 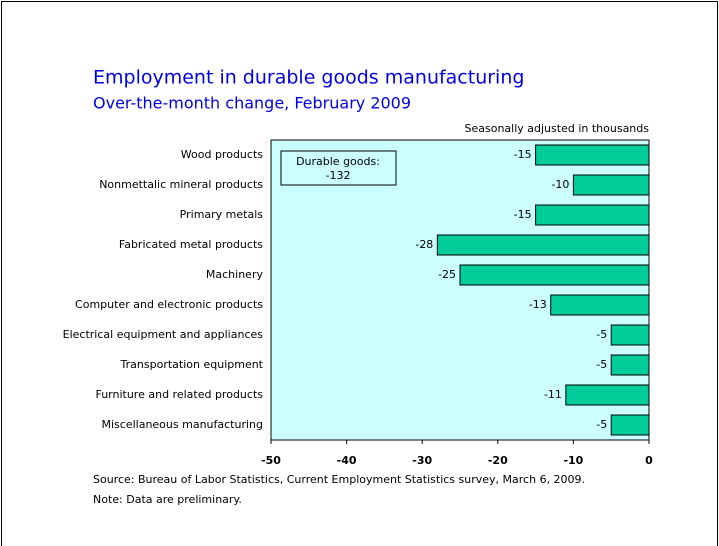 I want to click on chart-subtitle: Over-the-month change, February 2009, so click(x=252, y=103).